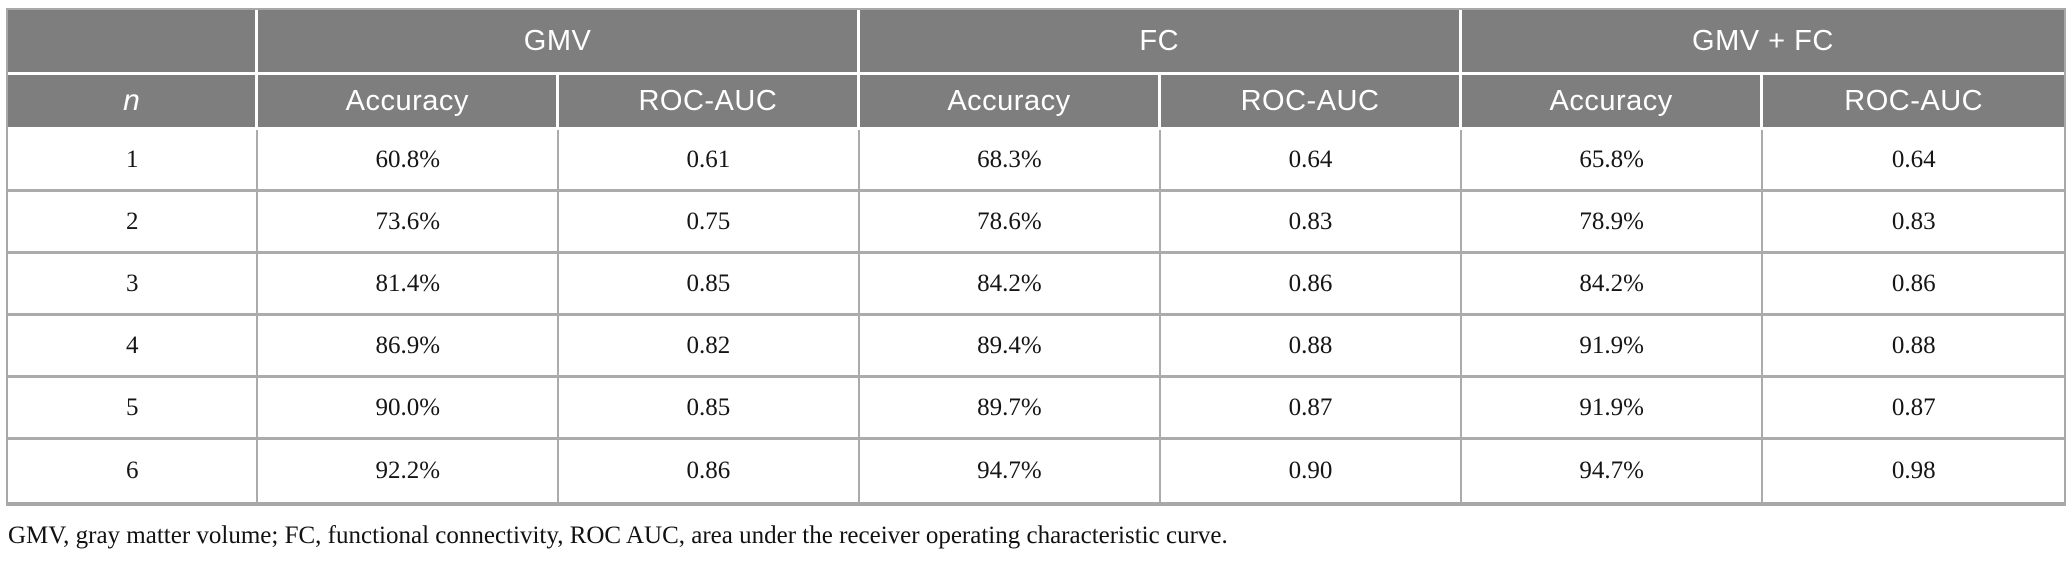  What do you see at coordinates (1010, 102) in the screenshot?
I see `column-header-fc-accuracy: Accuracy` at bounding box center [1010, 102].